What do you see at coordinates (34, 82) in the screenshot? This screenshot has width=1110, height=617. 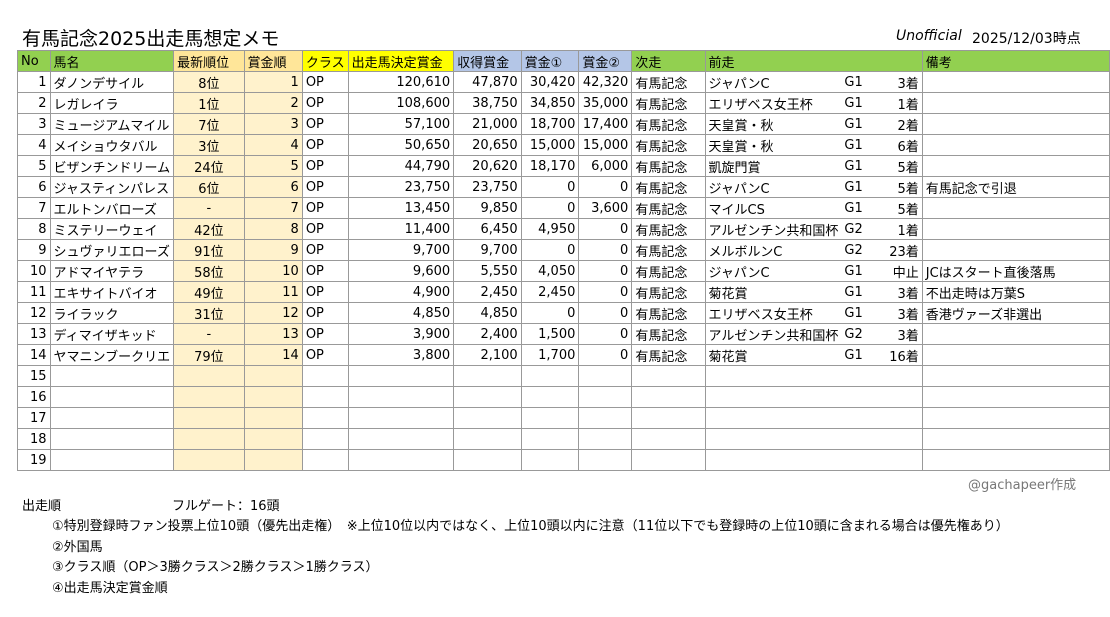 I see `table-cell: 1` at bounding box center [34, 82].